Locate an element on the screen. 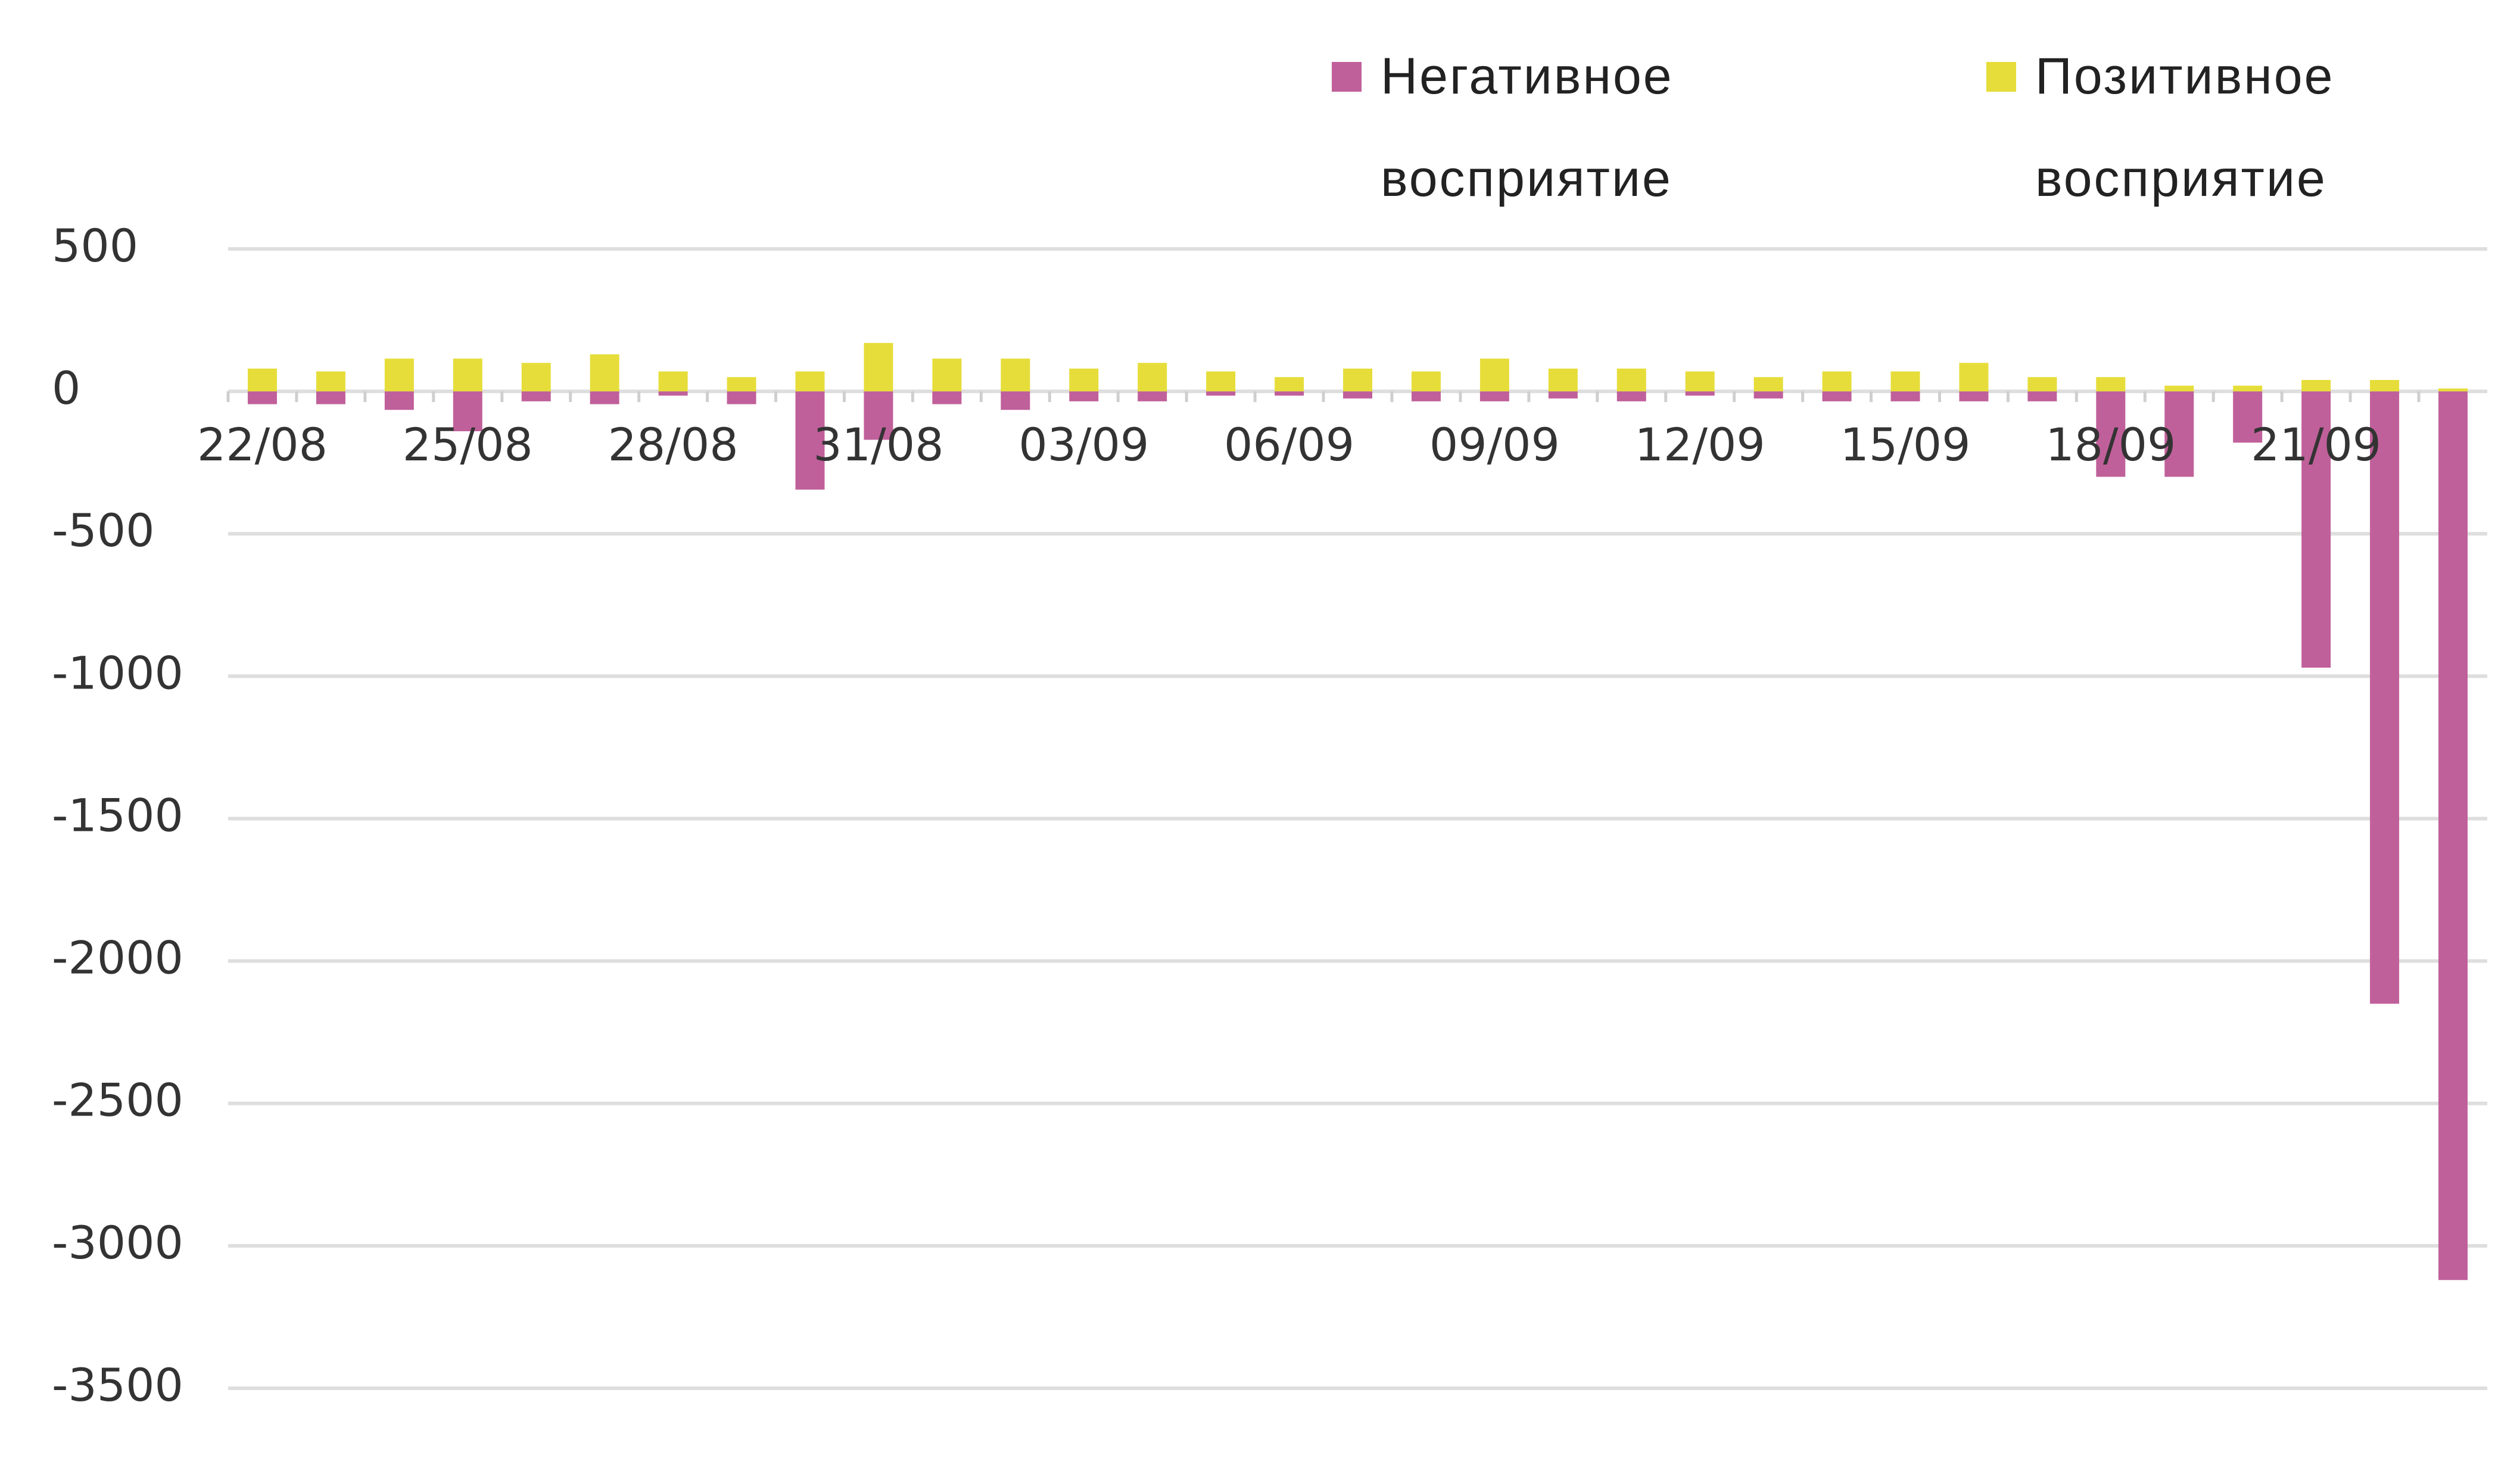 Image resolution: width=2520 pixels, height=1477 pixels. x-tick-label: 03/09 is located at coordinates (1083, 444).